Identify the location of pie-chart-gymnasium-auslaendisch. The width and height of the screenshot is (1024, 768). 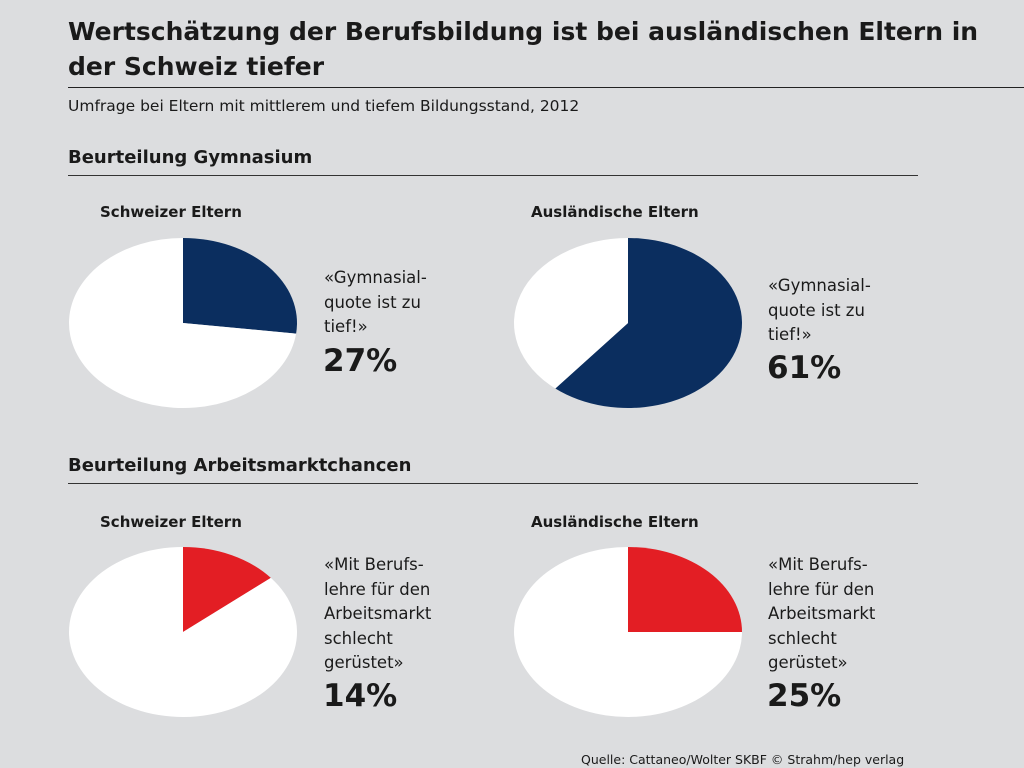
(628, 323).